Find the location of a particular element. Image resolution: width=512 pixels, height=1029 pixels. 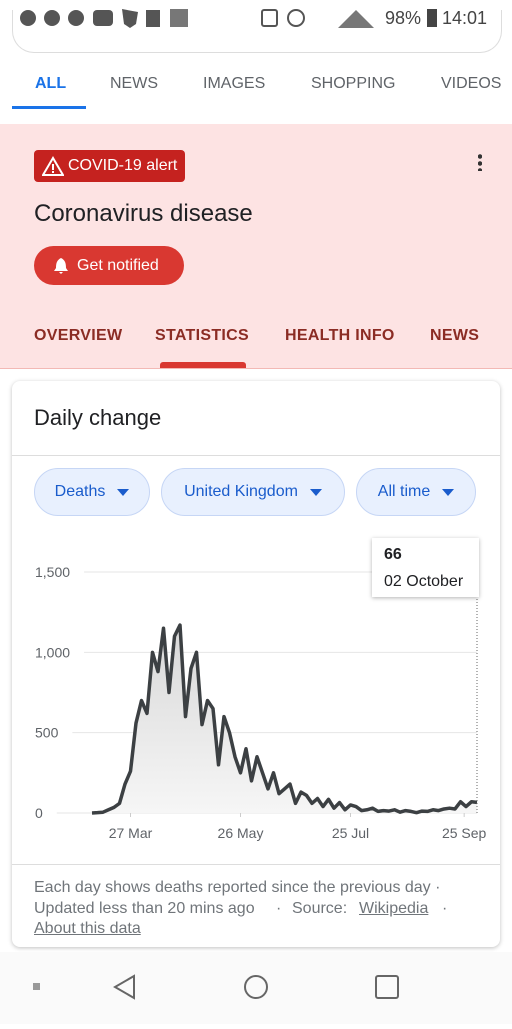

search-box-edge is located at coordinates (257, 31).